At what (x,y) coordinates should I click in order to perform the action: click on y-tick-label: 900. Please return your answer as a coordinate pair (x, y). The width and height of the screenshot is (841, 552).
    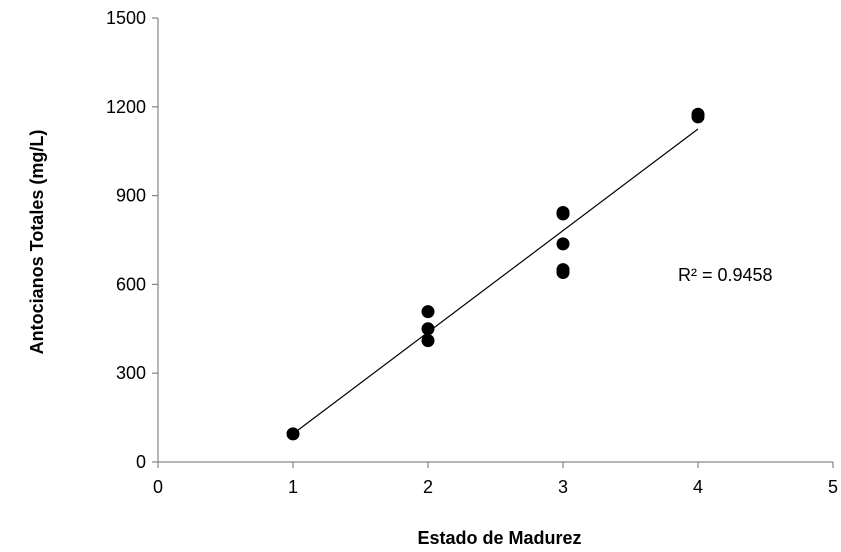
    Looking at the image, I should click on (131, 196).